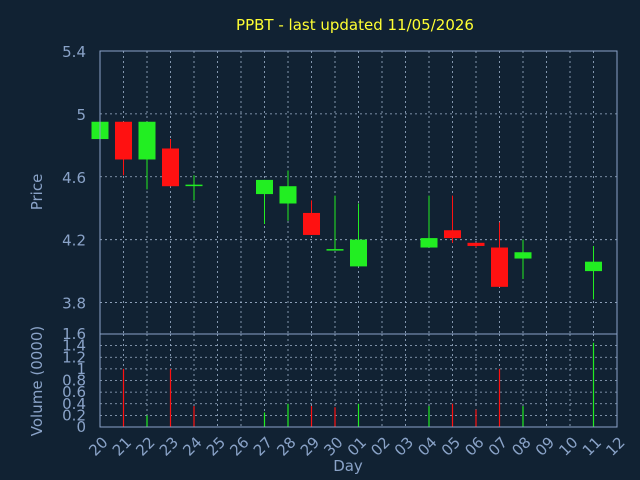 Image resolution: width=640 pixels, height=480 pixels. I want to click on x-tick-label: 25, so click(216, 446).